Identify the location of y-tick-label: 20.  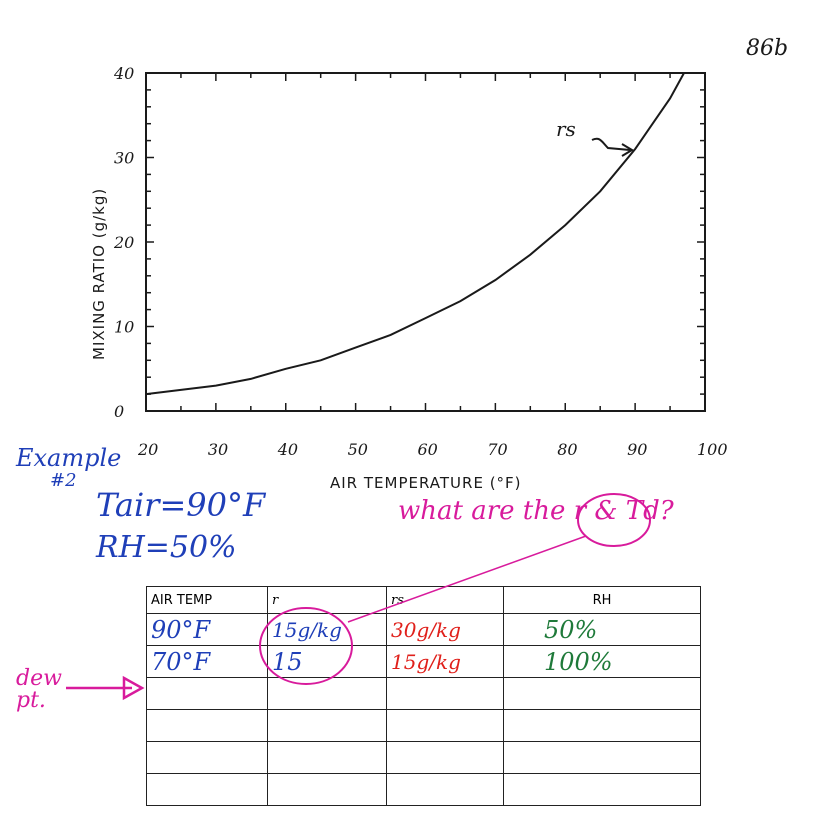
(123, 242).